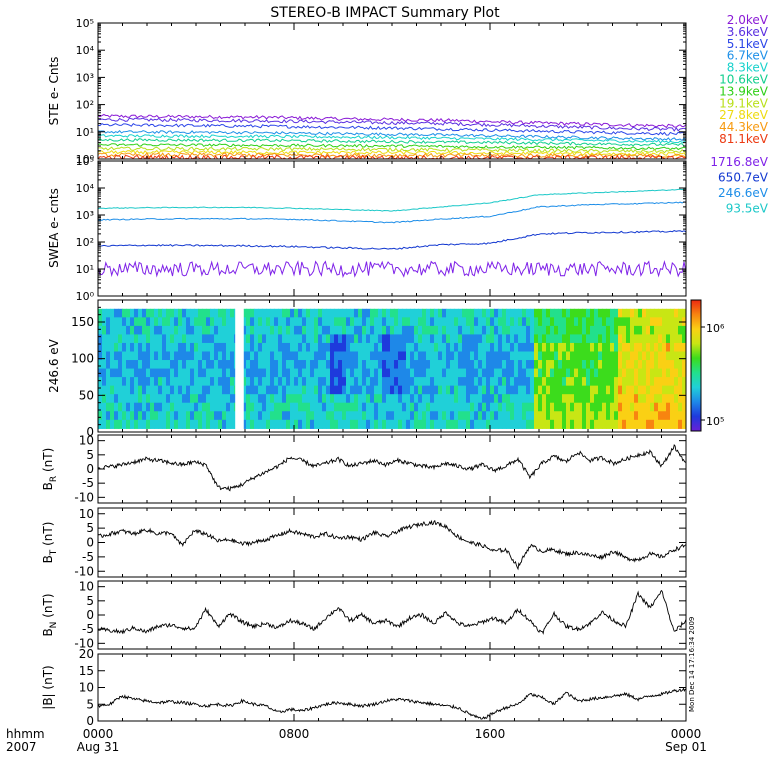 The width and height of the screenshot is (780, 780). What do you see at coordinates (743, 178) in the screenshot?
I see `legend-entry: 650.7eV` at bounding box center [743, 178].